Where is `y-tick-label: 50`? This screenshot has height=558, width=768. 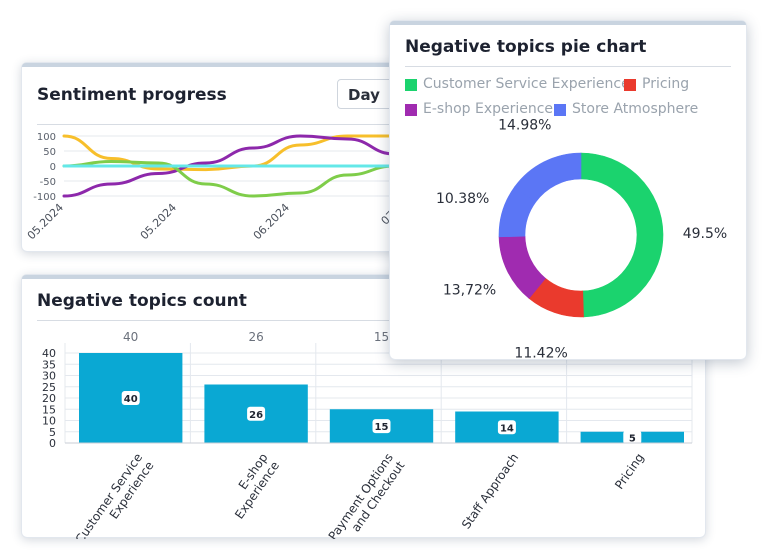
y-tick-label: 50 is located at coordinates (49, 152).